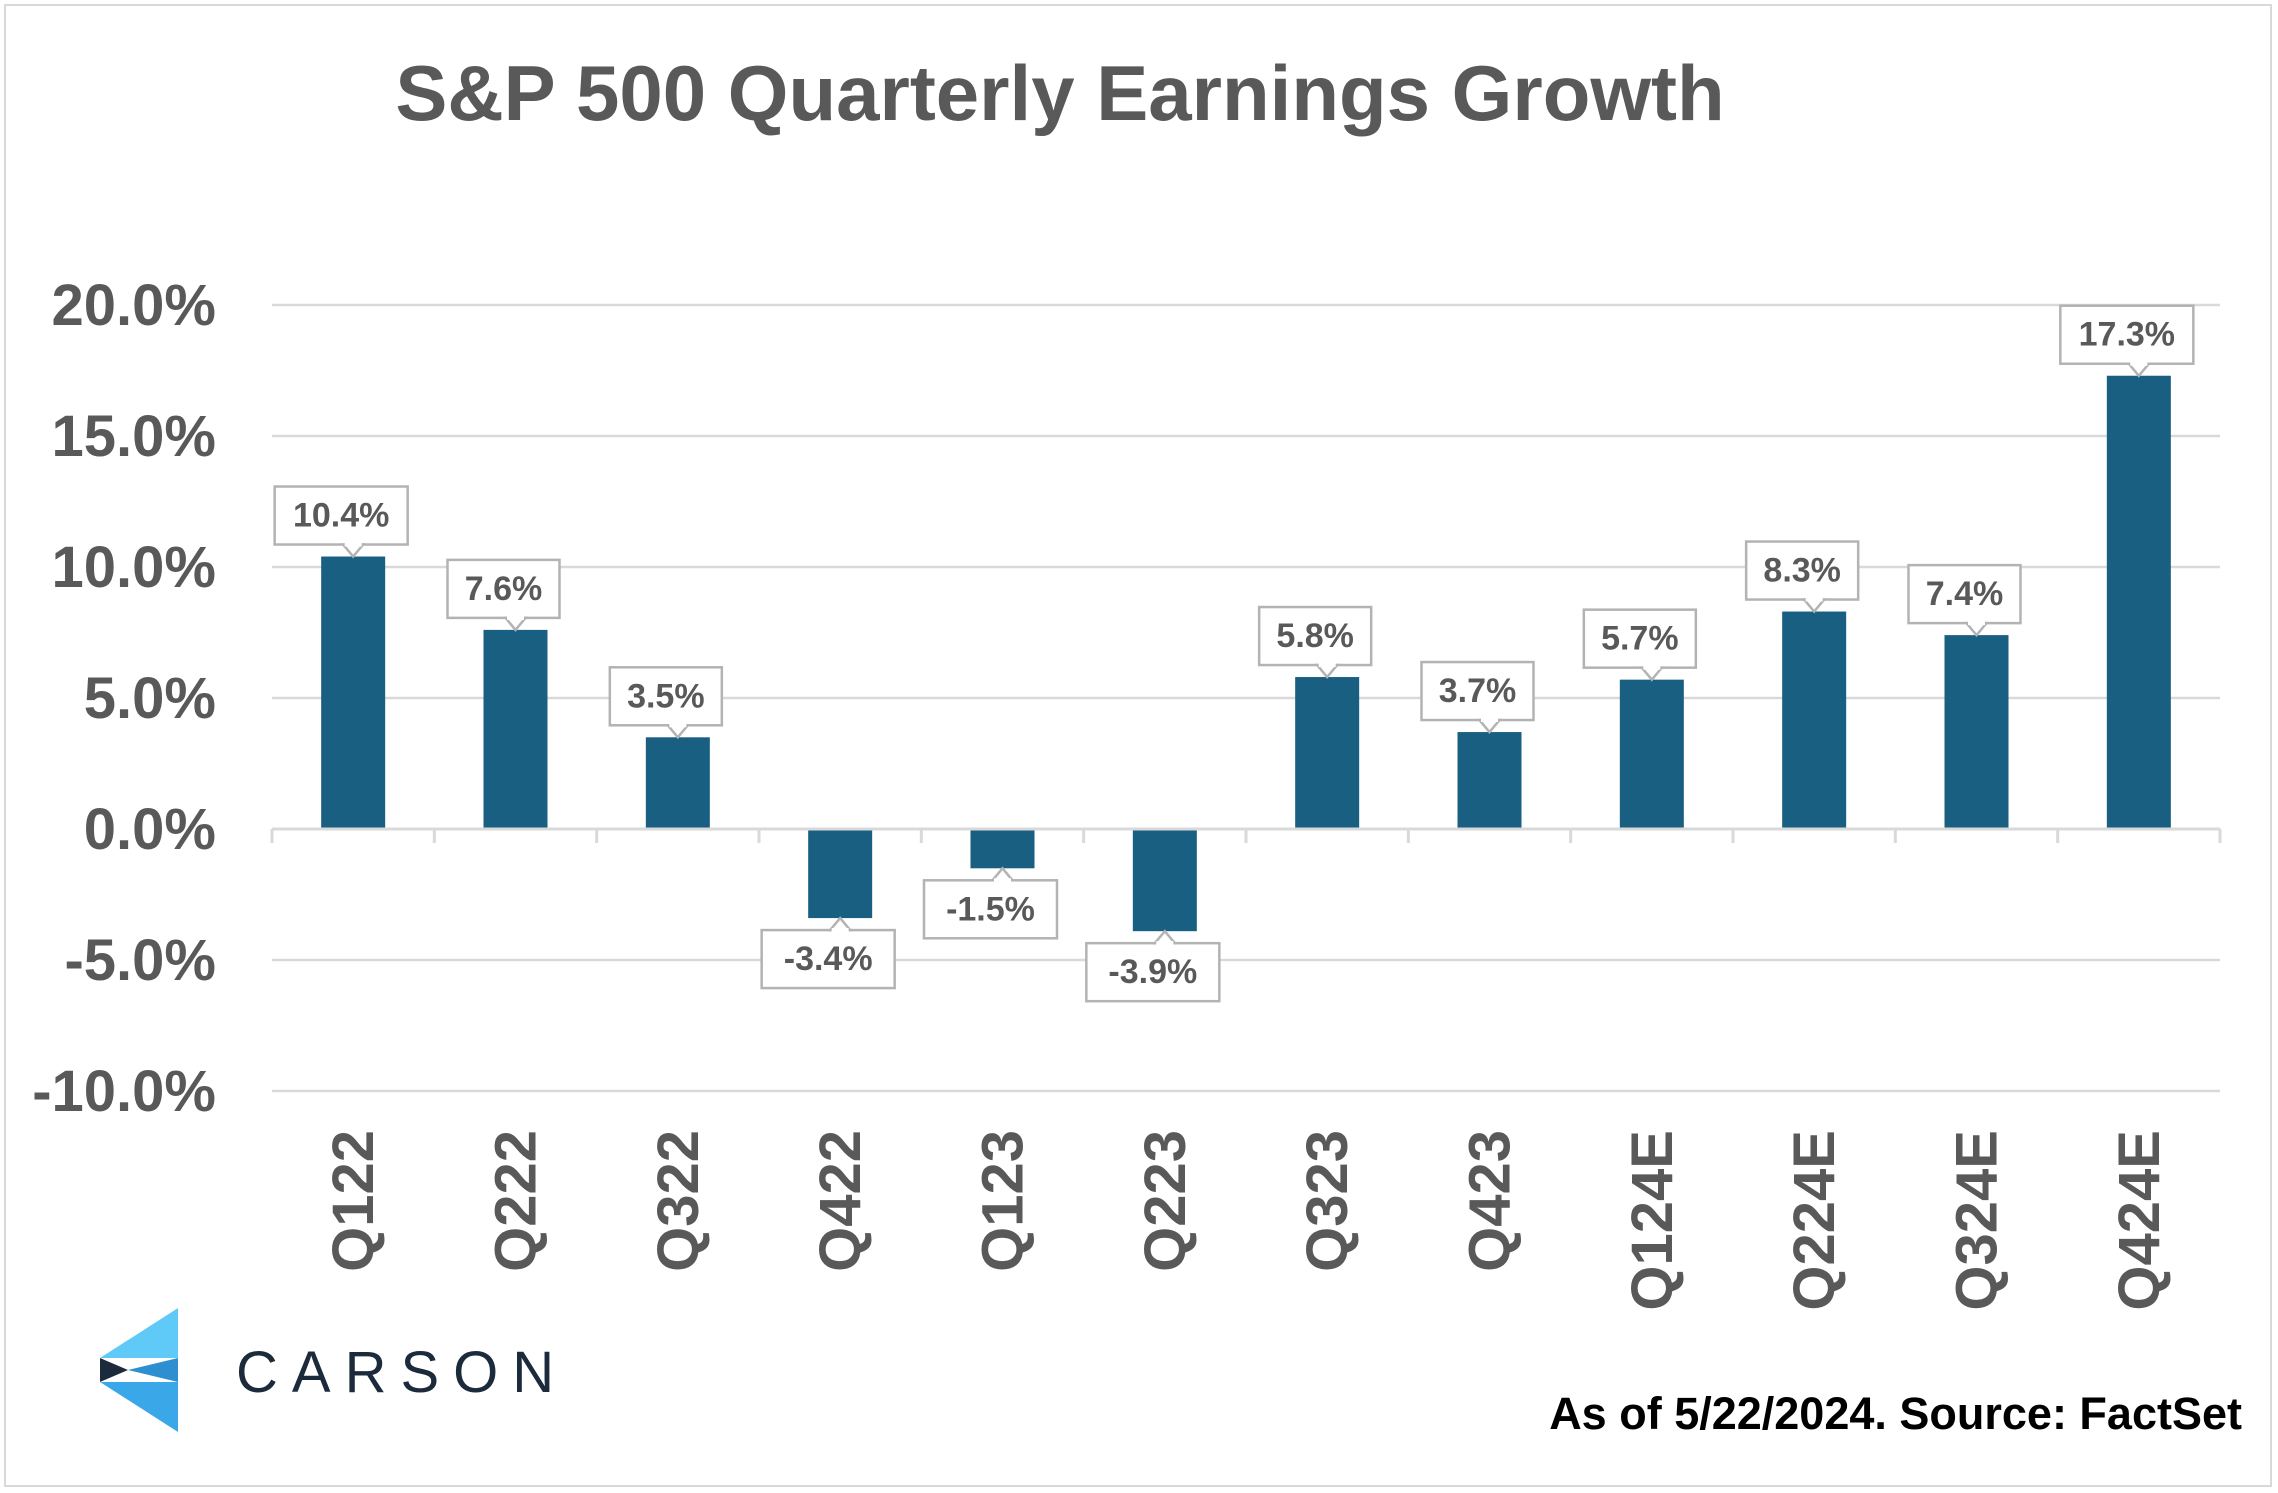 The image size is (2278, 1493). Describe the element at coordinates (134, 305) in the screenshot. I see `y-tick-label: 20.0%` at that location.